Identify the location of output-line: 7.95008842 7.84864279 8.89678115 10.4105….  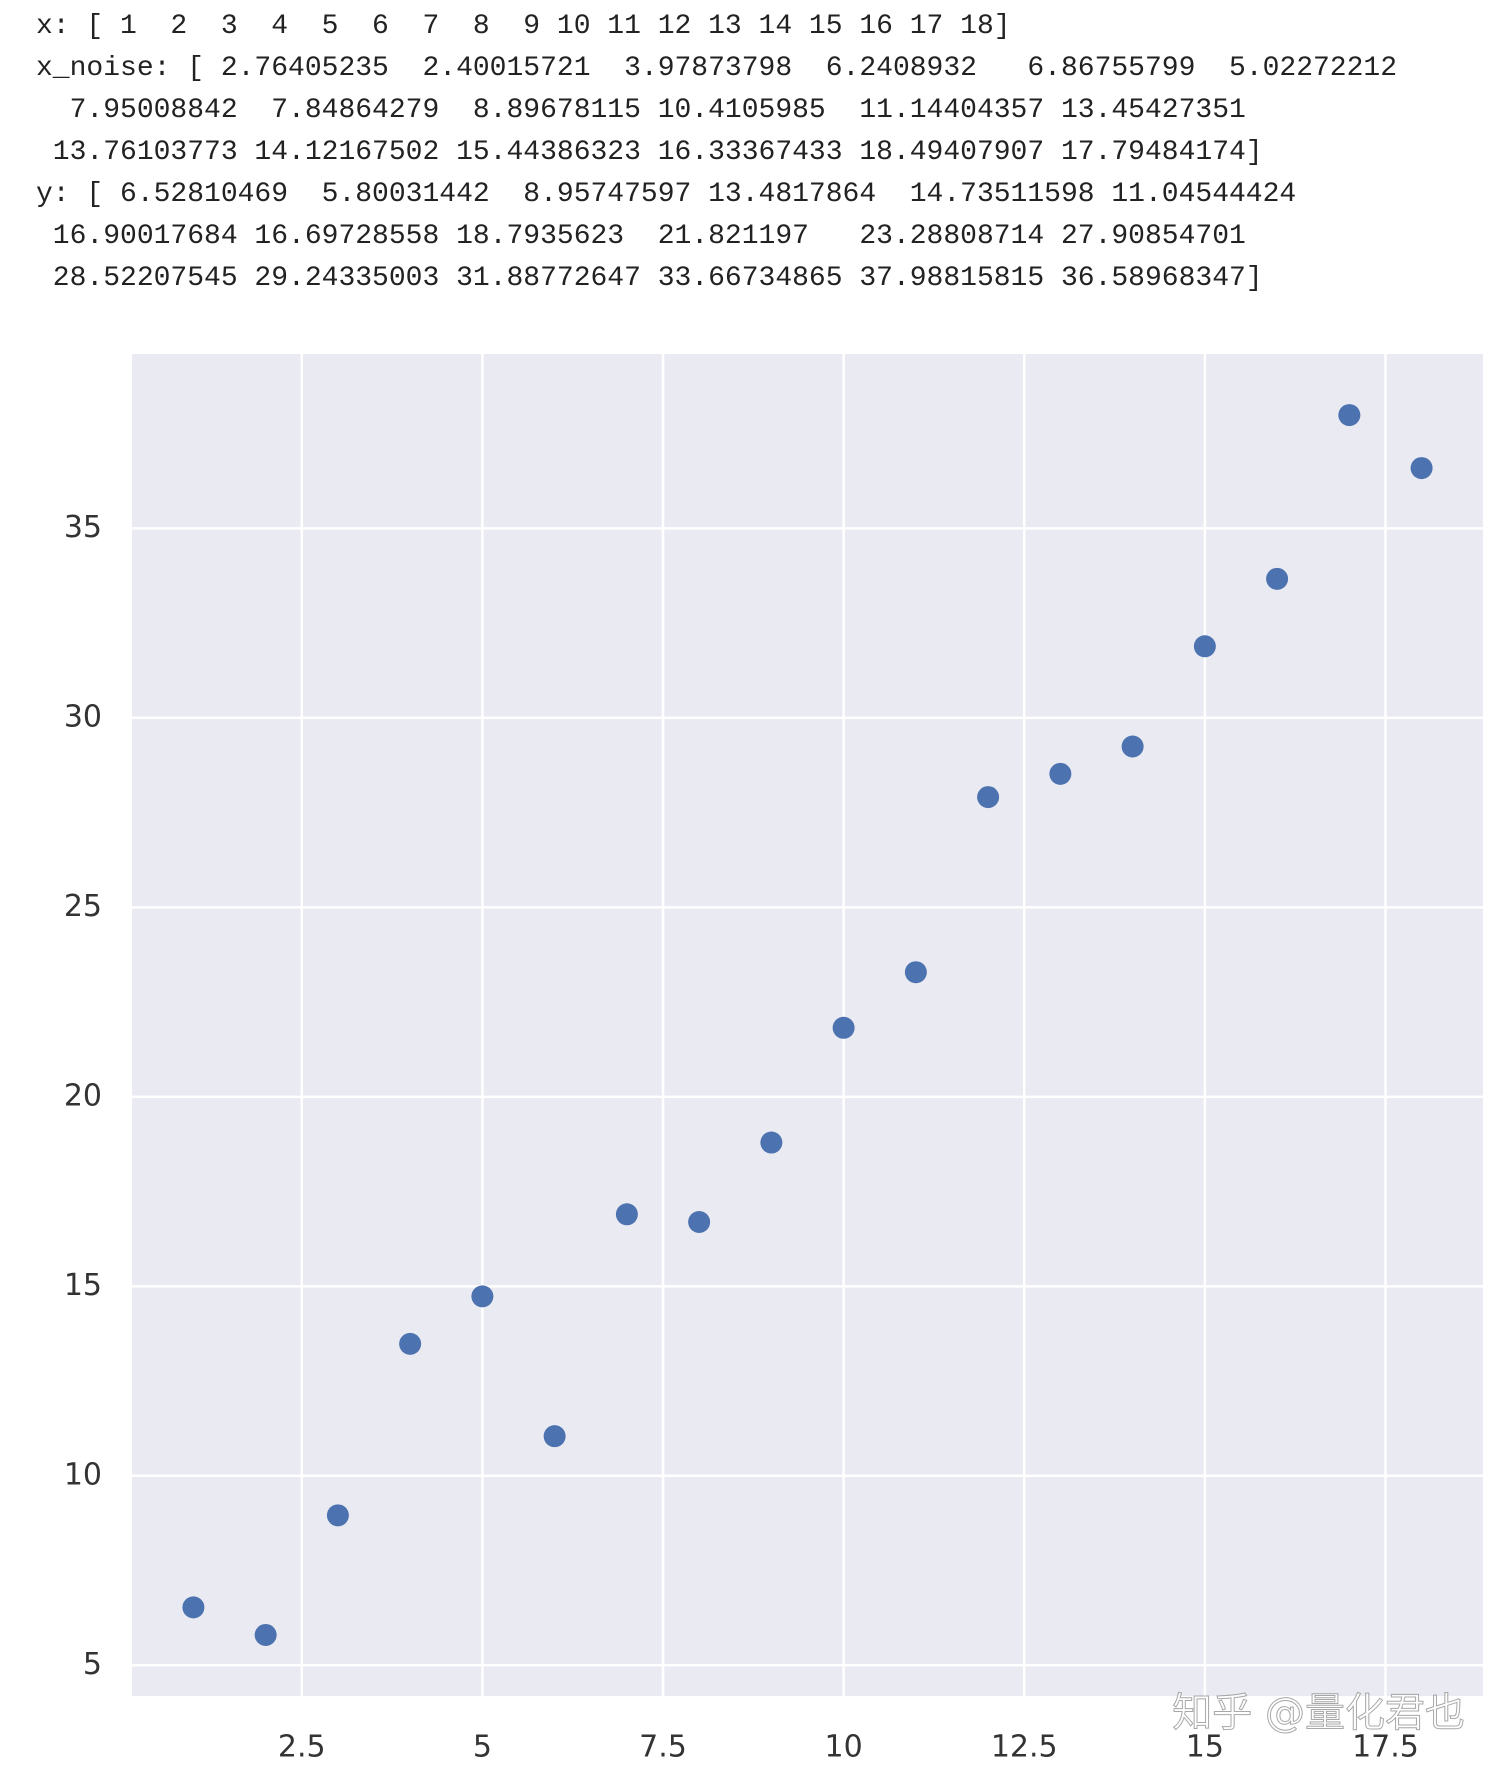
(641, 110).